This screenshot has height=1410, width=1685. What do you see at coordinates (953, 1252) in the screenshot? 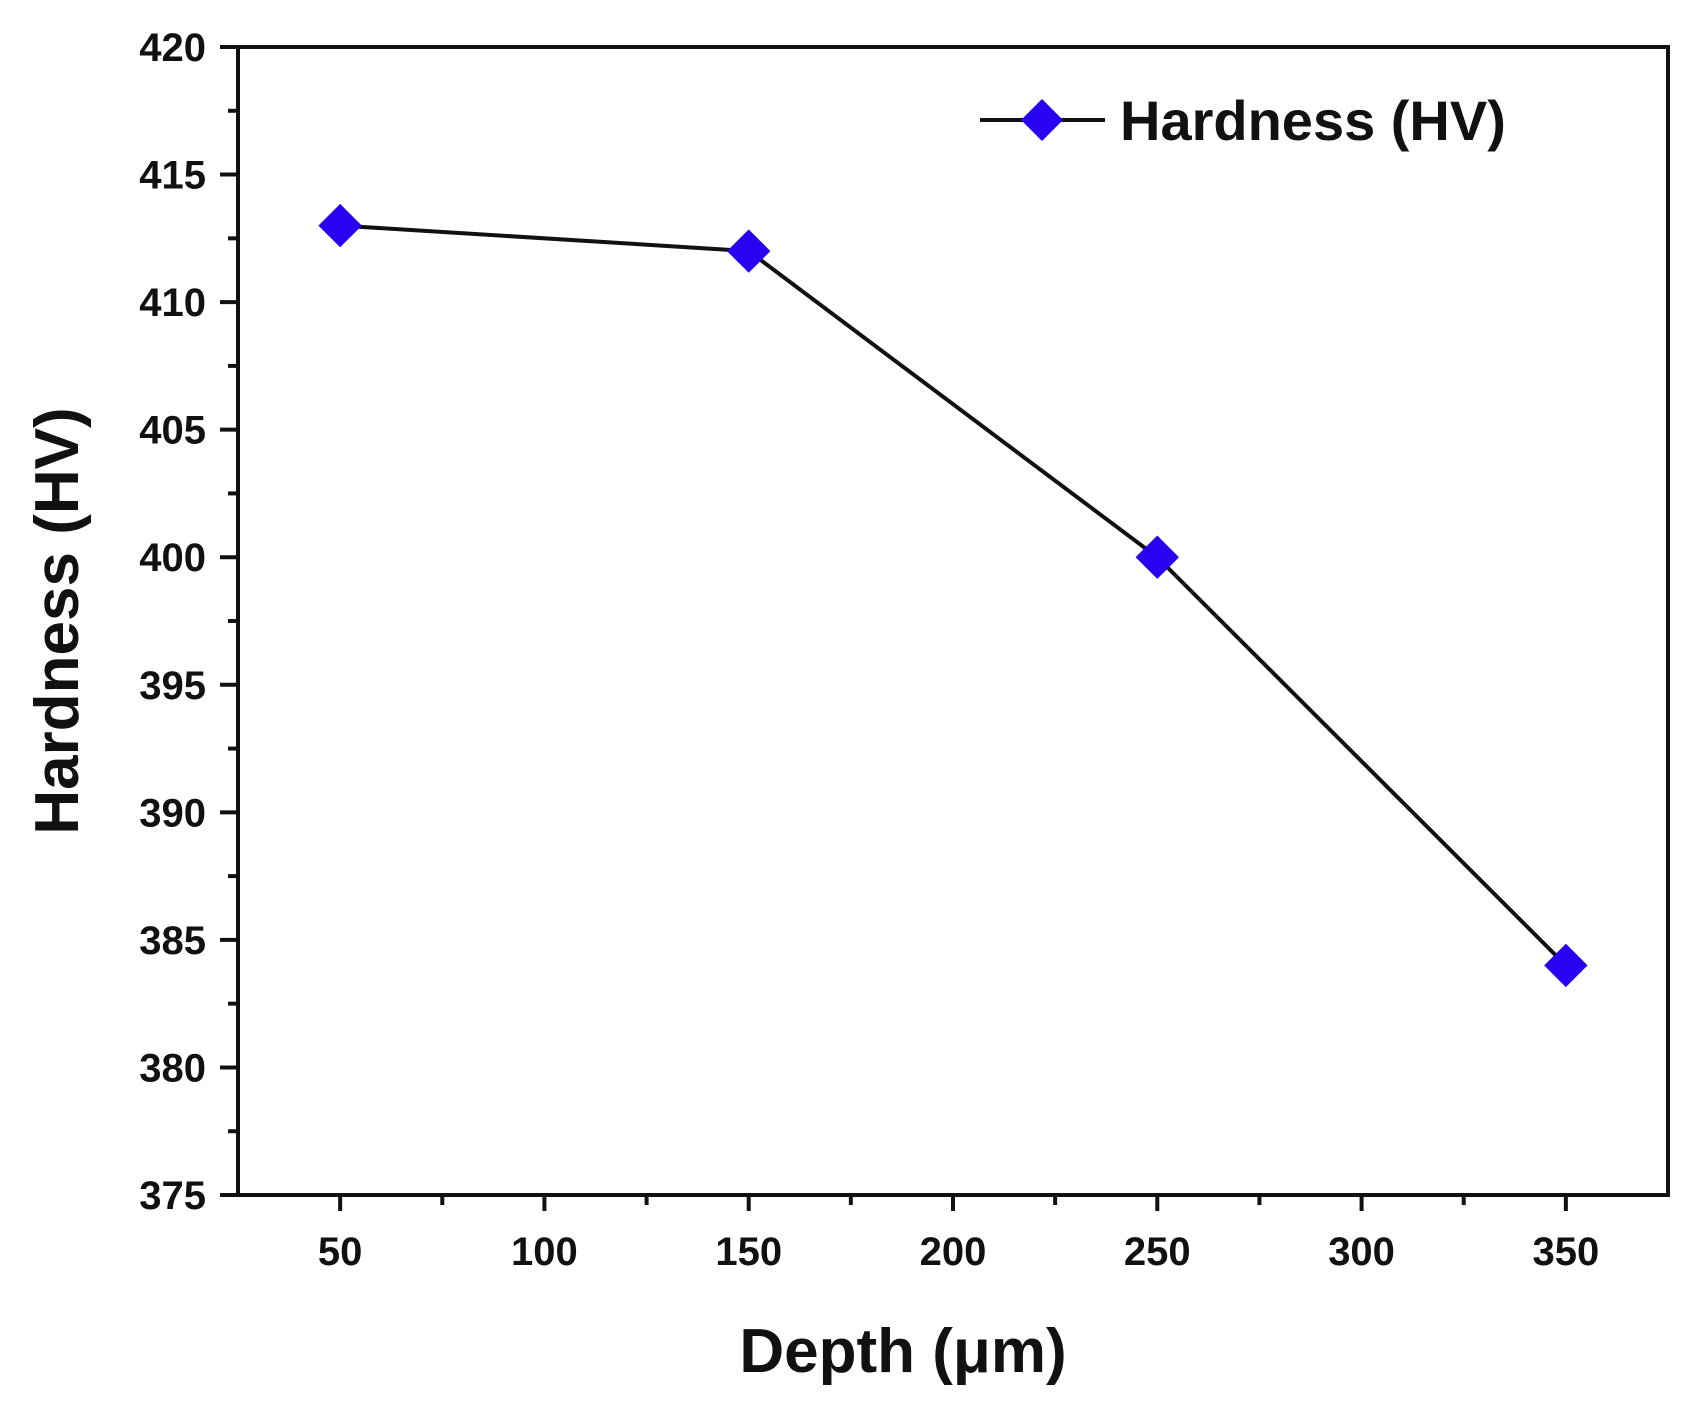
I see `x-tick-label: 200` at bounding box center [953, 1252].